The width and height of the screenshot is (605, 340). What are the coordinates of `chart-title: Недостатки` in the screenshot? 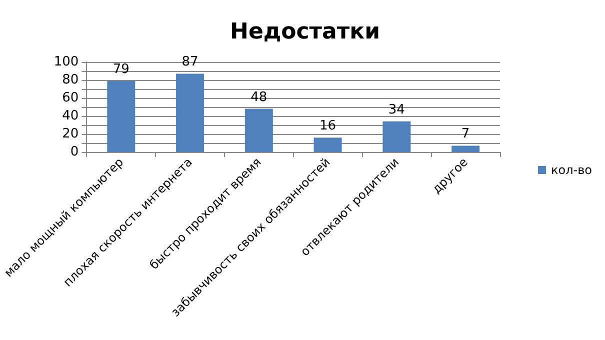 It's located at (305, 32).